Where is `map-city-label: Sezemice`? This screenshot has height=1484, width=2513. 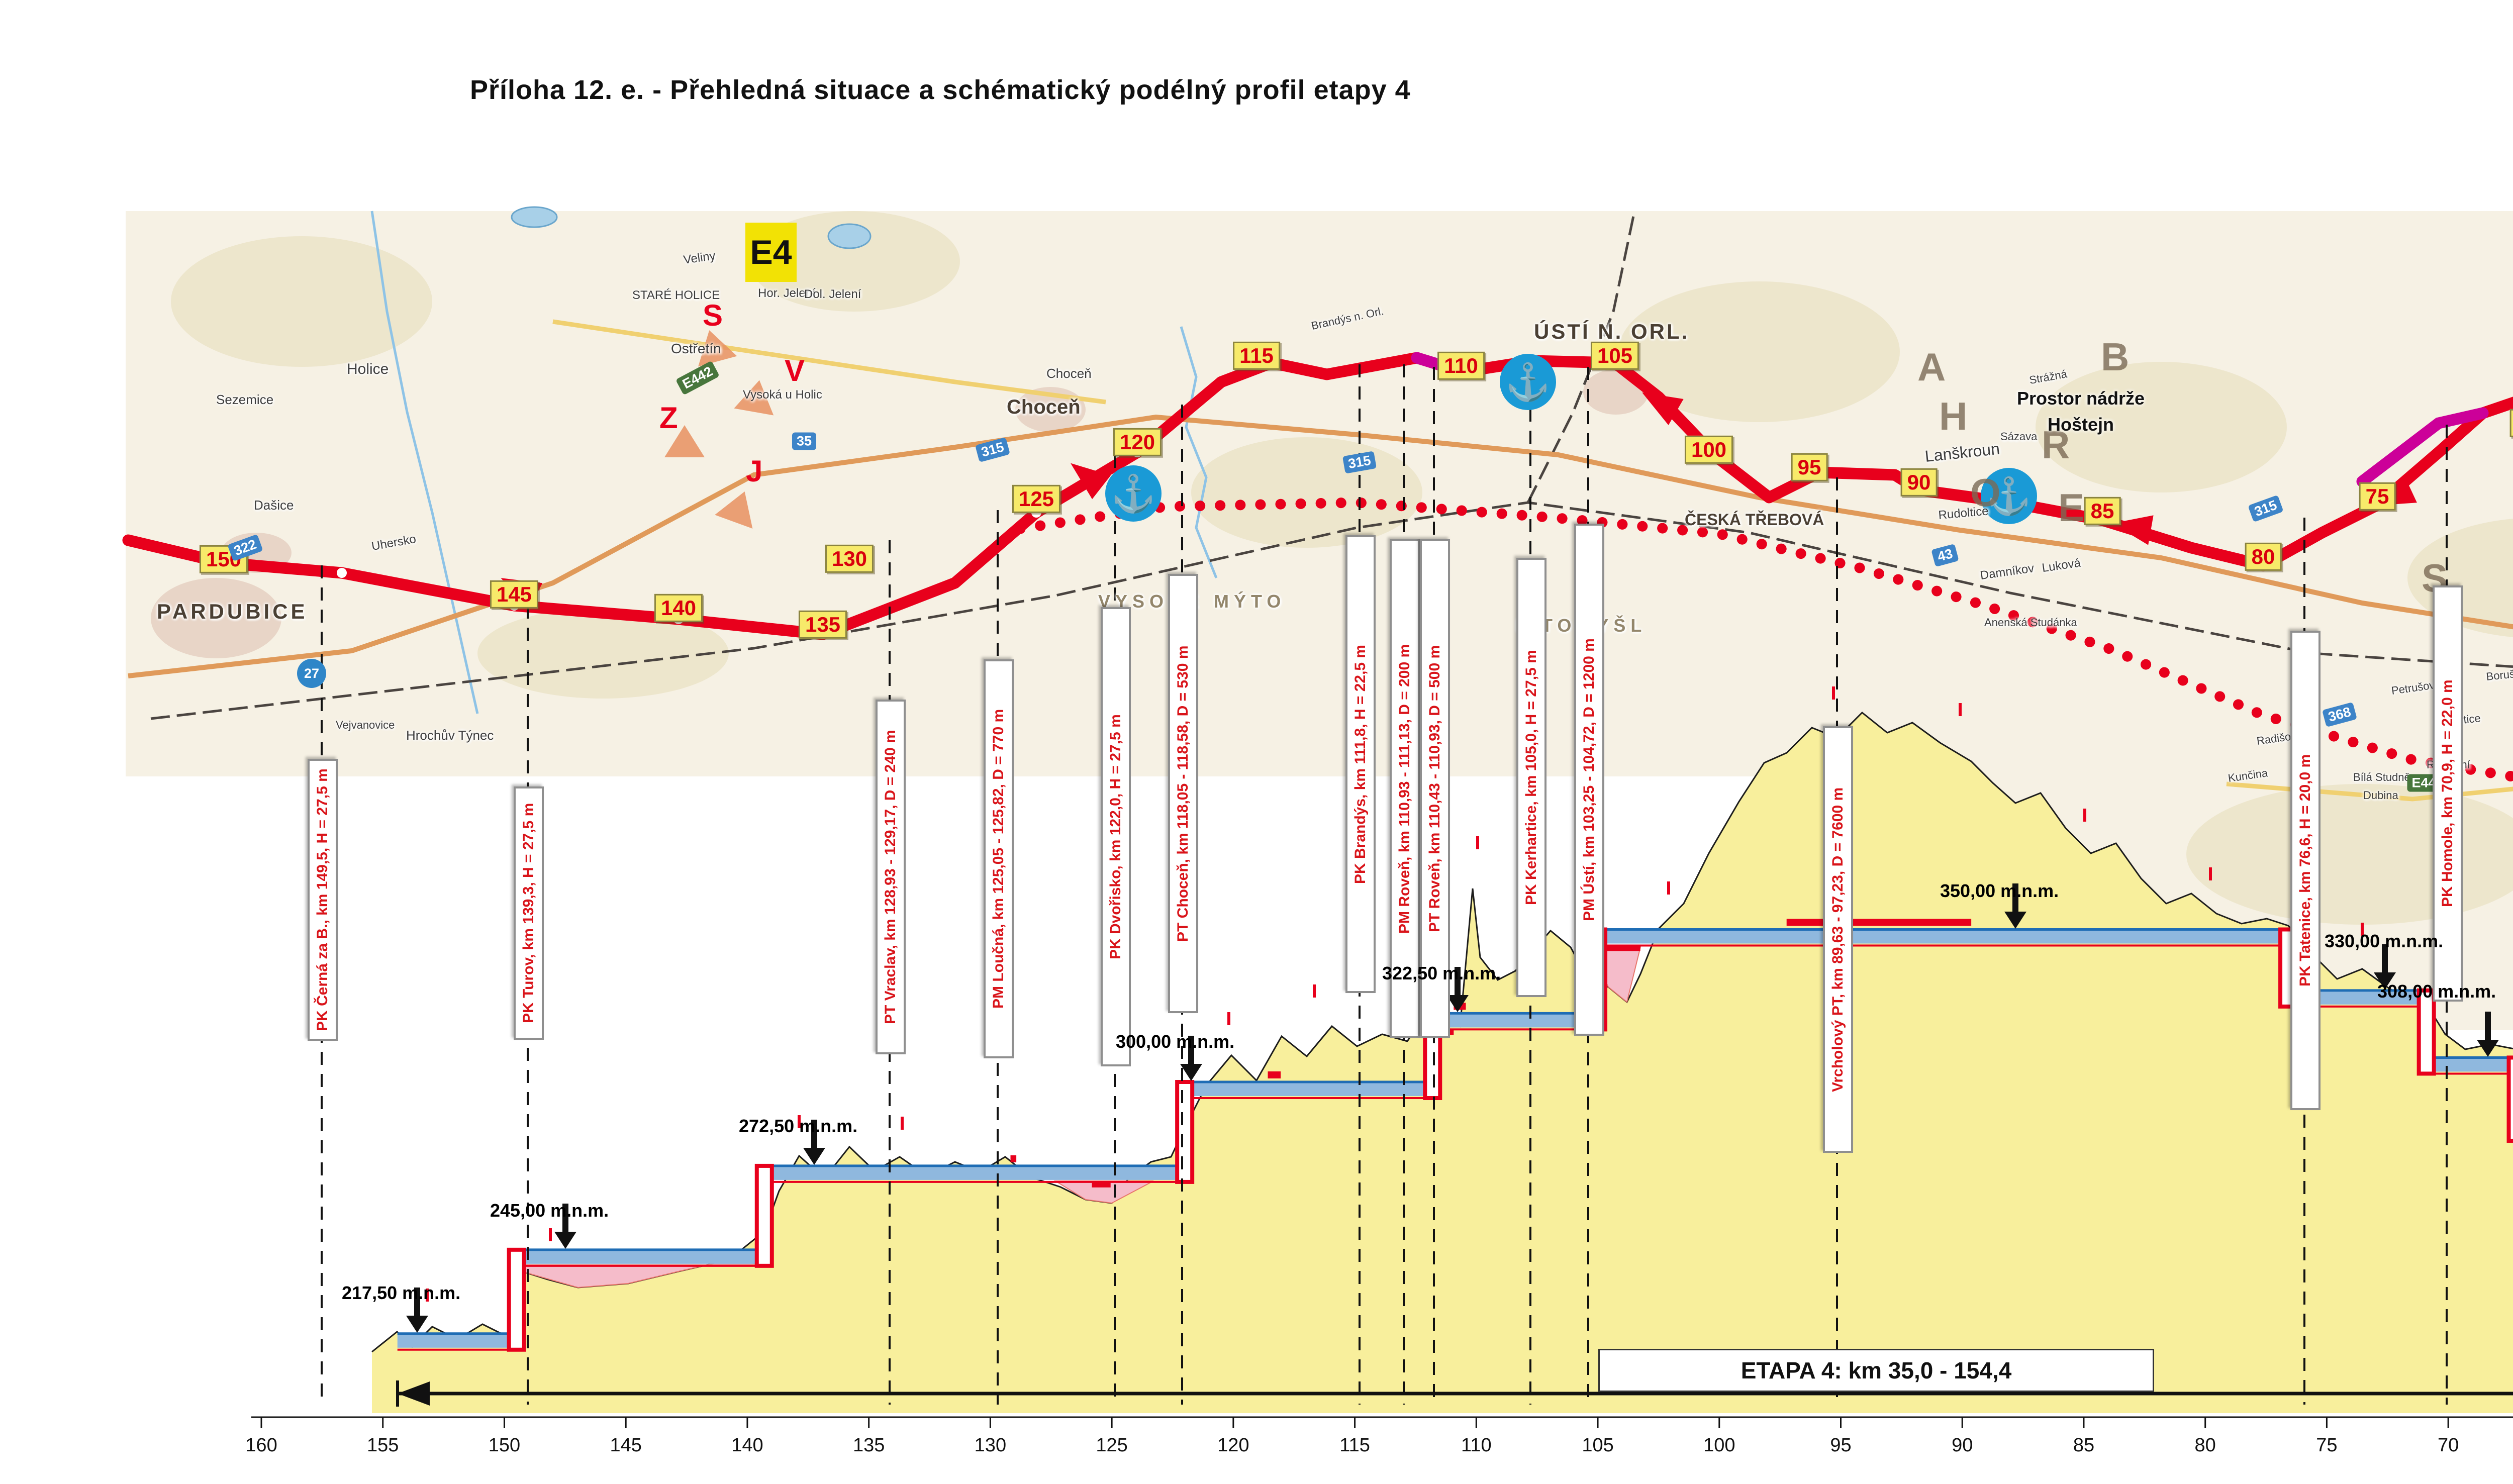 map-city-label: Sezemice is located at coordinates (245, 400).